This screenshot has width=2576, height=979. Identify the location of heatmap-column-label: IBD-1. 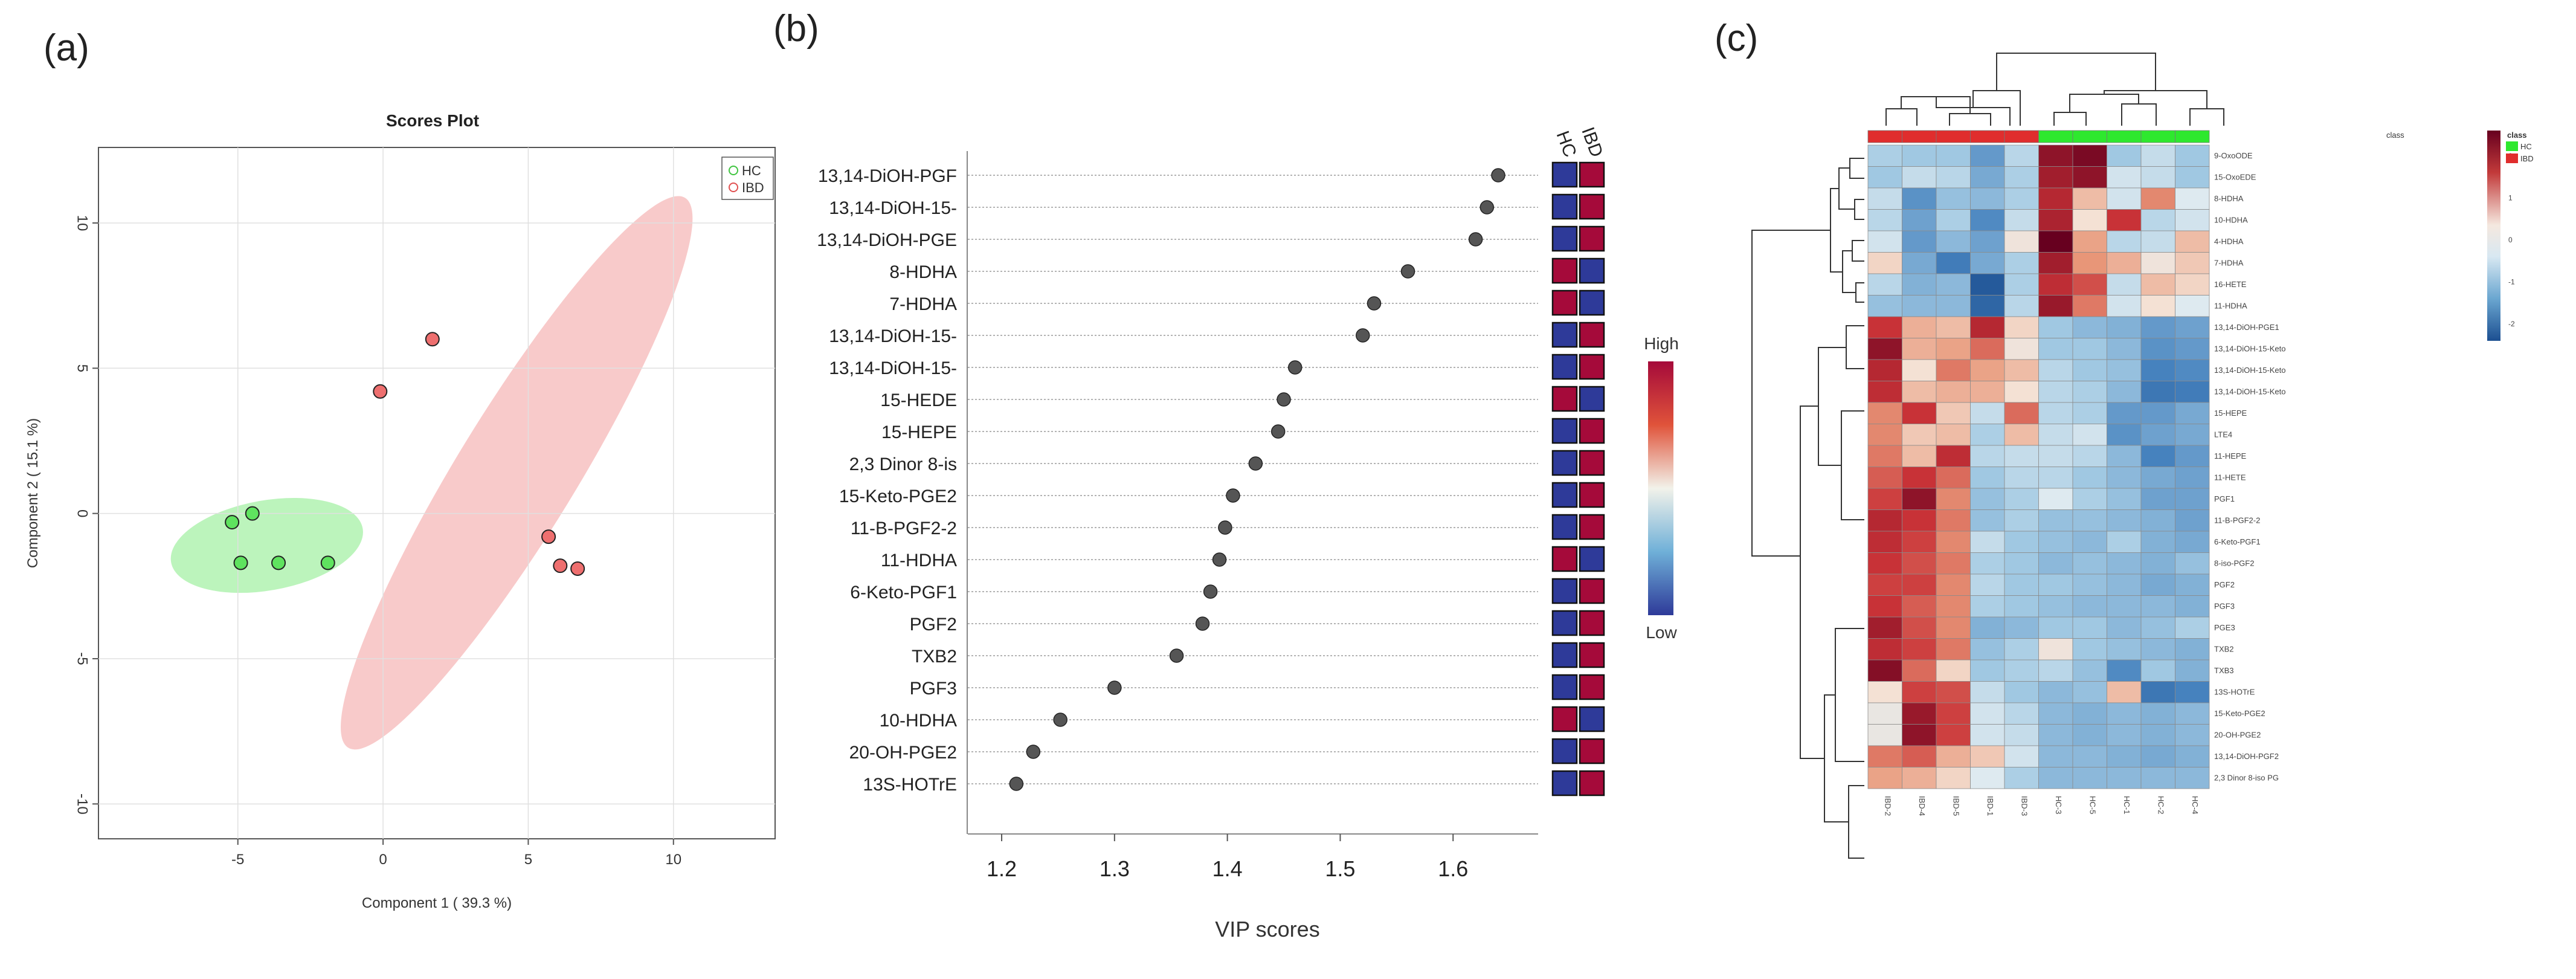
(1990, 806).